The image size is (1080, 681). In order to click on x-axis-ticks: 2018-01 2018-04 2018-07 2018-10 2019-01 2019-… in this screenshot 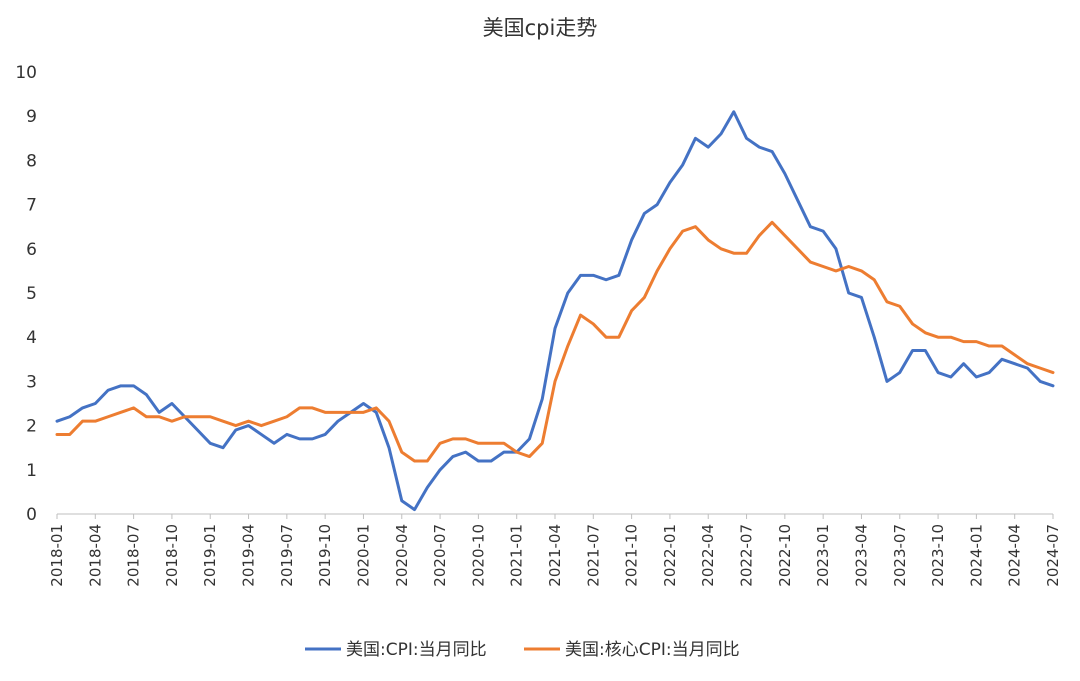, I will do `click(555, 550)`.